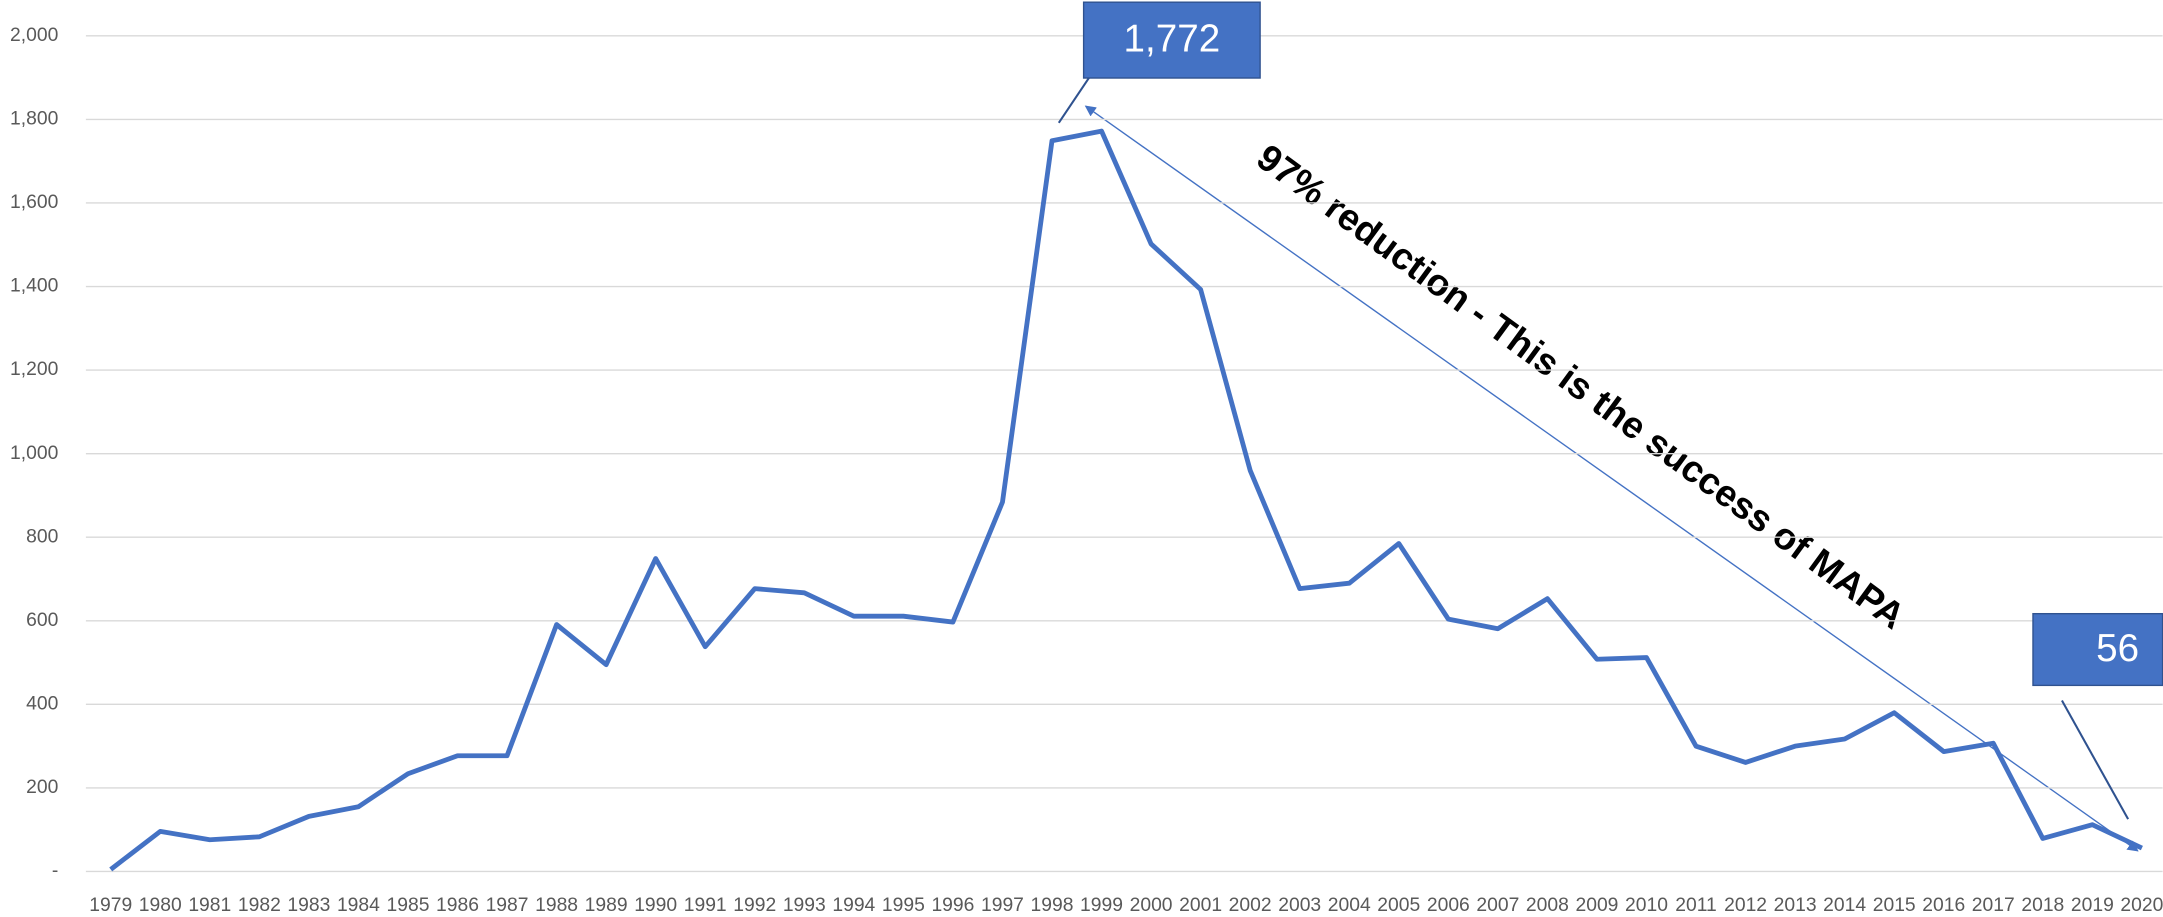 The image size is (2163, 917). Describe the element at coordinates (1299, 905) in the screenshot. I see `x-tick-label: 2003` at that location.